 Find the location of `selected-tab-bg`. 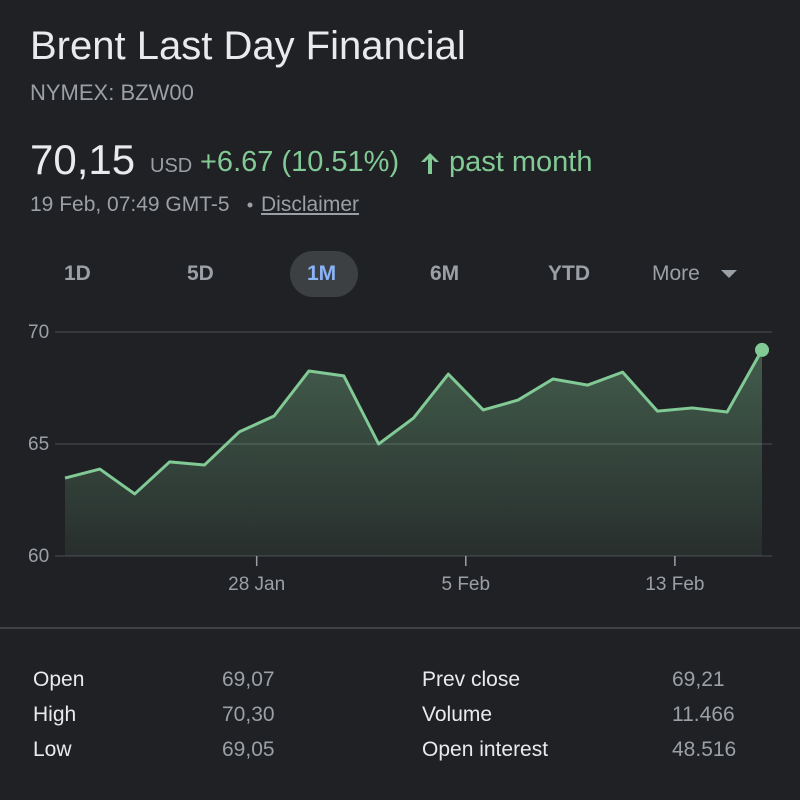

selected-tab-bg is located at coordinates (324, 274).